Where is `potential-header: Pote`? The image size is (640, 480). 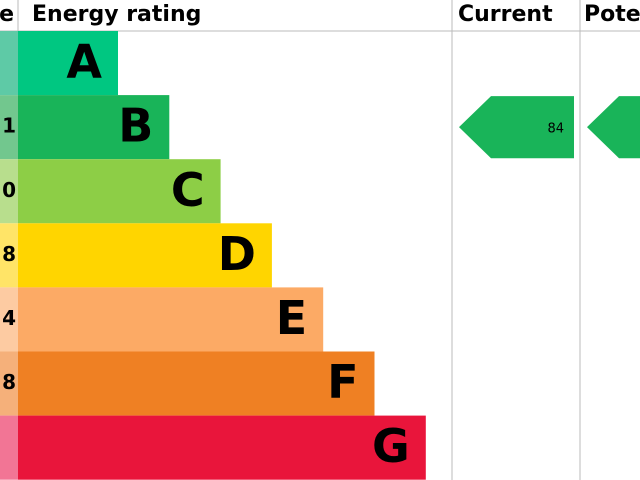
potential-header: Pote is located at coordinates (612, 14).